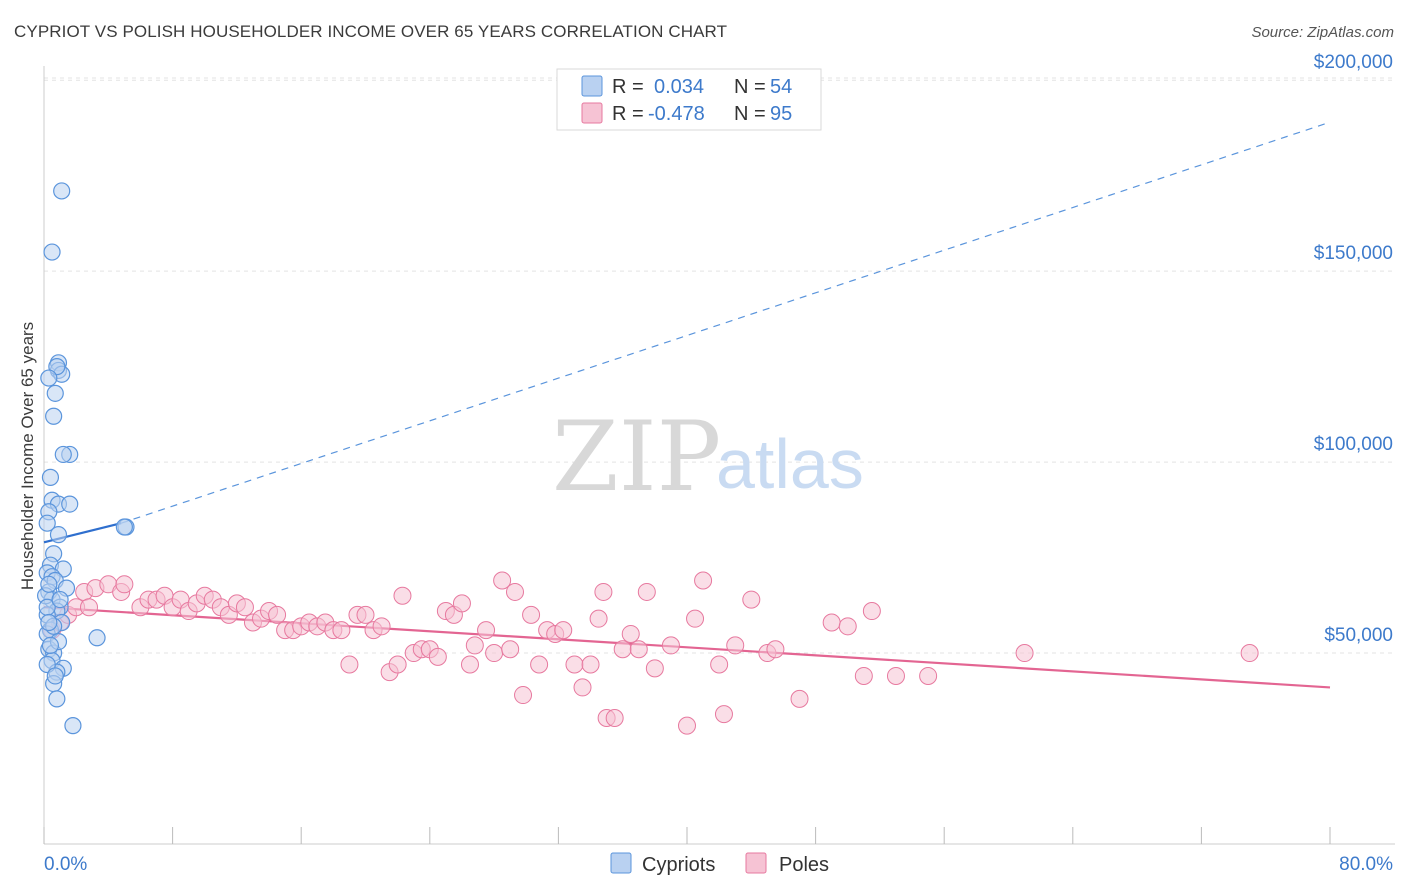 The height and width of the screenshot is (892, 1406). Describe the element at coordinates (719, 864) in the screenshot. I see `series-legend: Cypriots Poles` at that location.